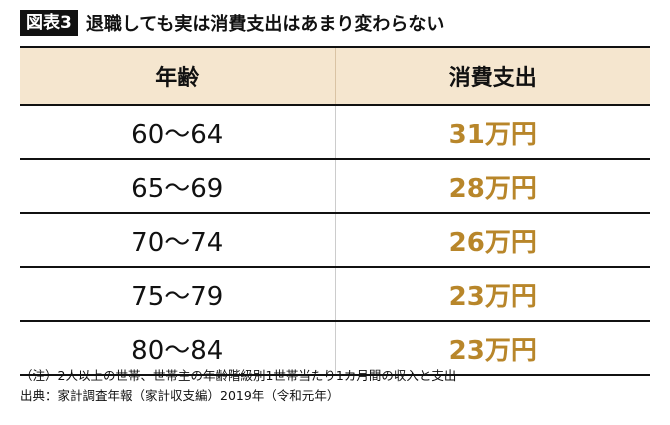 The width and height of the screenshot is (670, 425). I want to click on header-age: 年齢, so click(178, 76).